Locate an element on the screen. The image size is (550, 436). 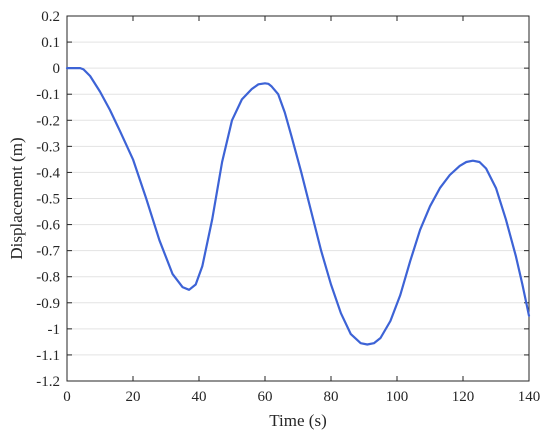
y-axis-label: Displacement (m) is located at coordinates (16, 198).